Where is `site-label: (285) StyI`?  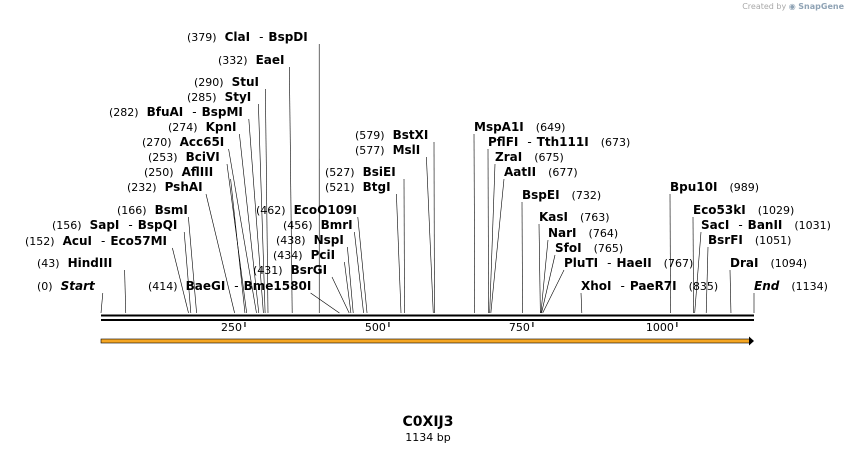
site-label: (285) StyI is located at coordinates (219, 97).